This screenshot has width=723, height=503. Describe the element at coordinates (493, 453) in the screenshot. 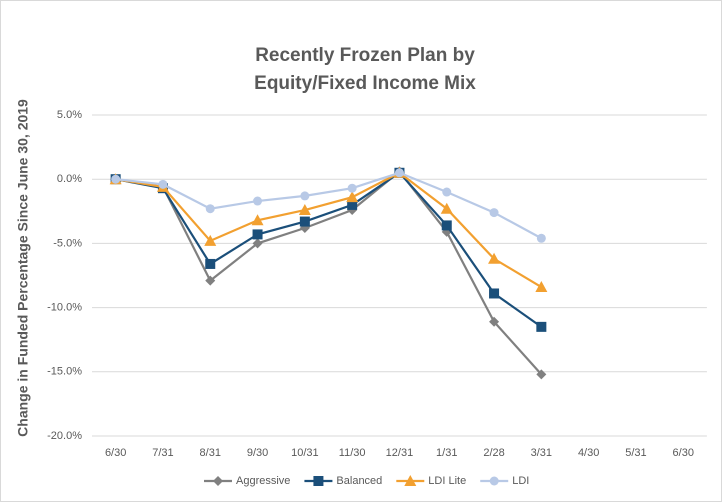

I see `x-tick-label: 2/28` at that location.